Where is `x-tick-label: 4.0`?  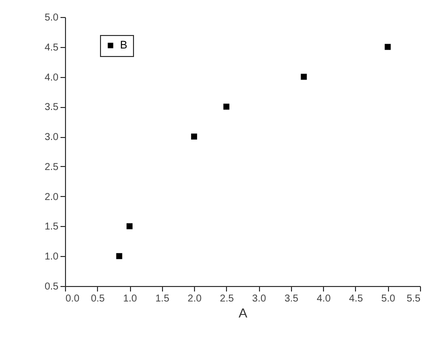
x-tick-label: 4.0 is located at coordinates (324, 299).